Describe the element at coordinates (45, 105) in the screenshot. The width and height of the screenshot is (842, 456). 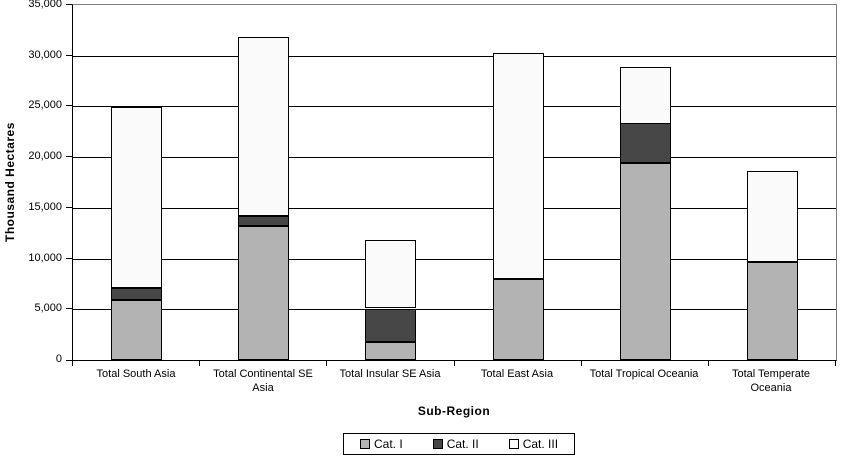
I see `y-tick-label: 25,000` at that location.